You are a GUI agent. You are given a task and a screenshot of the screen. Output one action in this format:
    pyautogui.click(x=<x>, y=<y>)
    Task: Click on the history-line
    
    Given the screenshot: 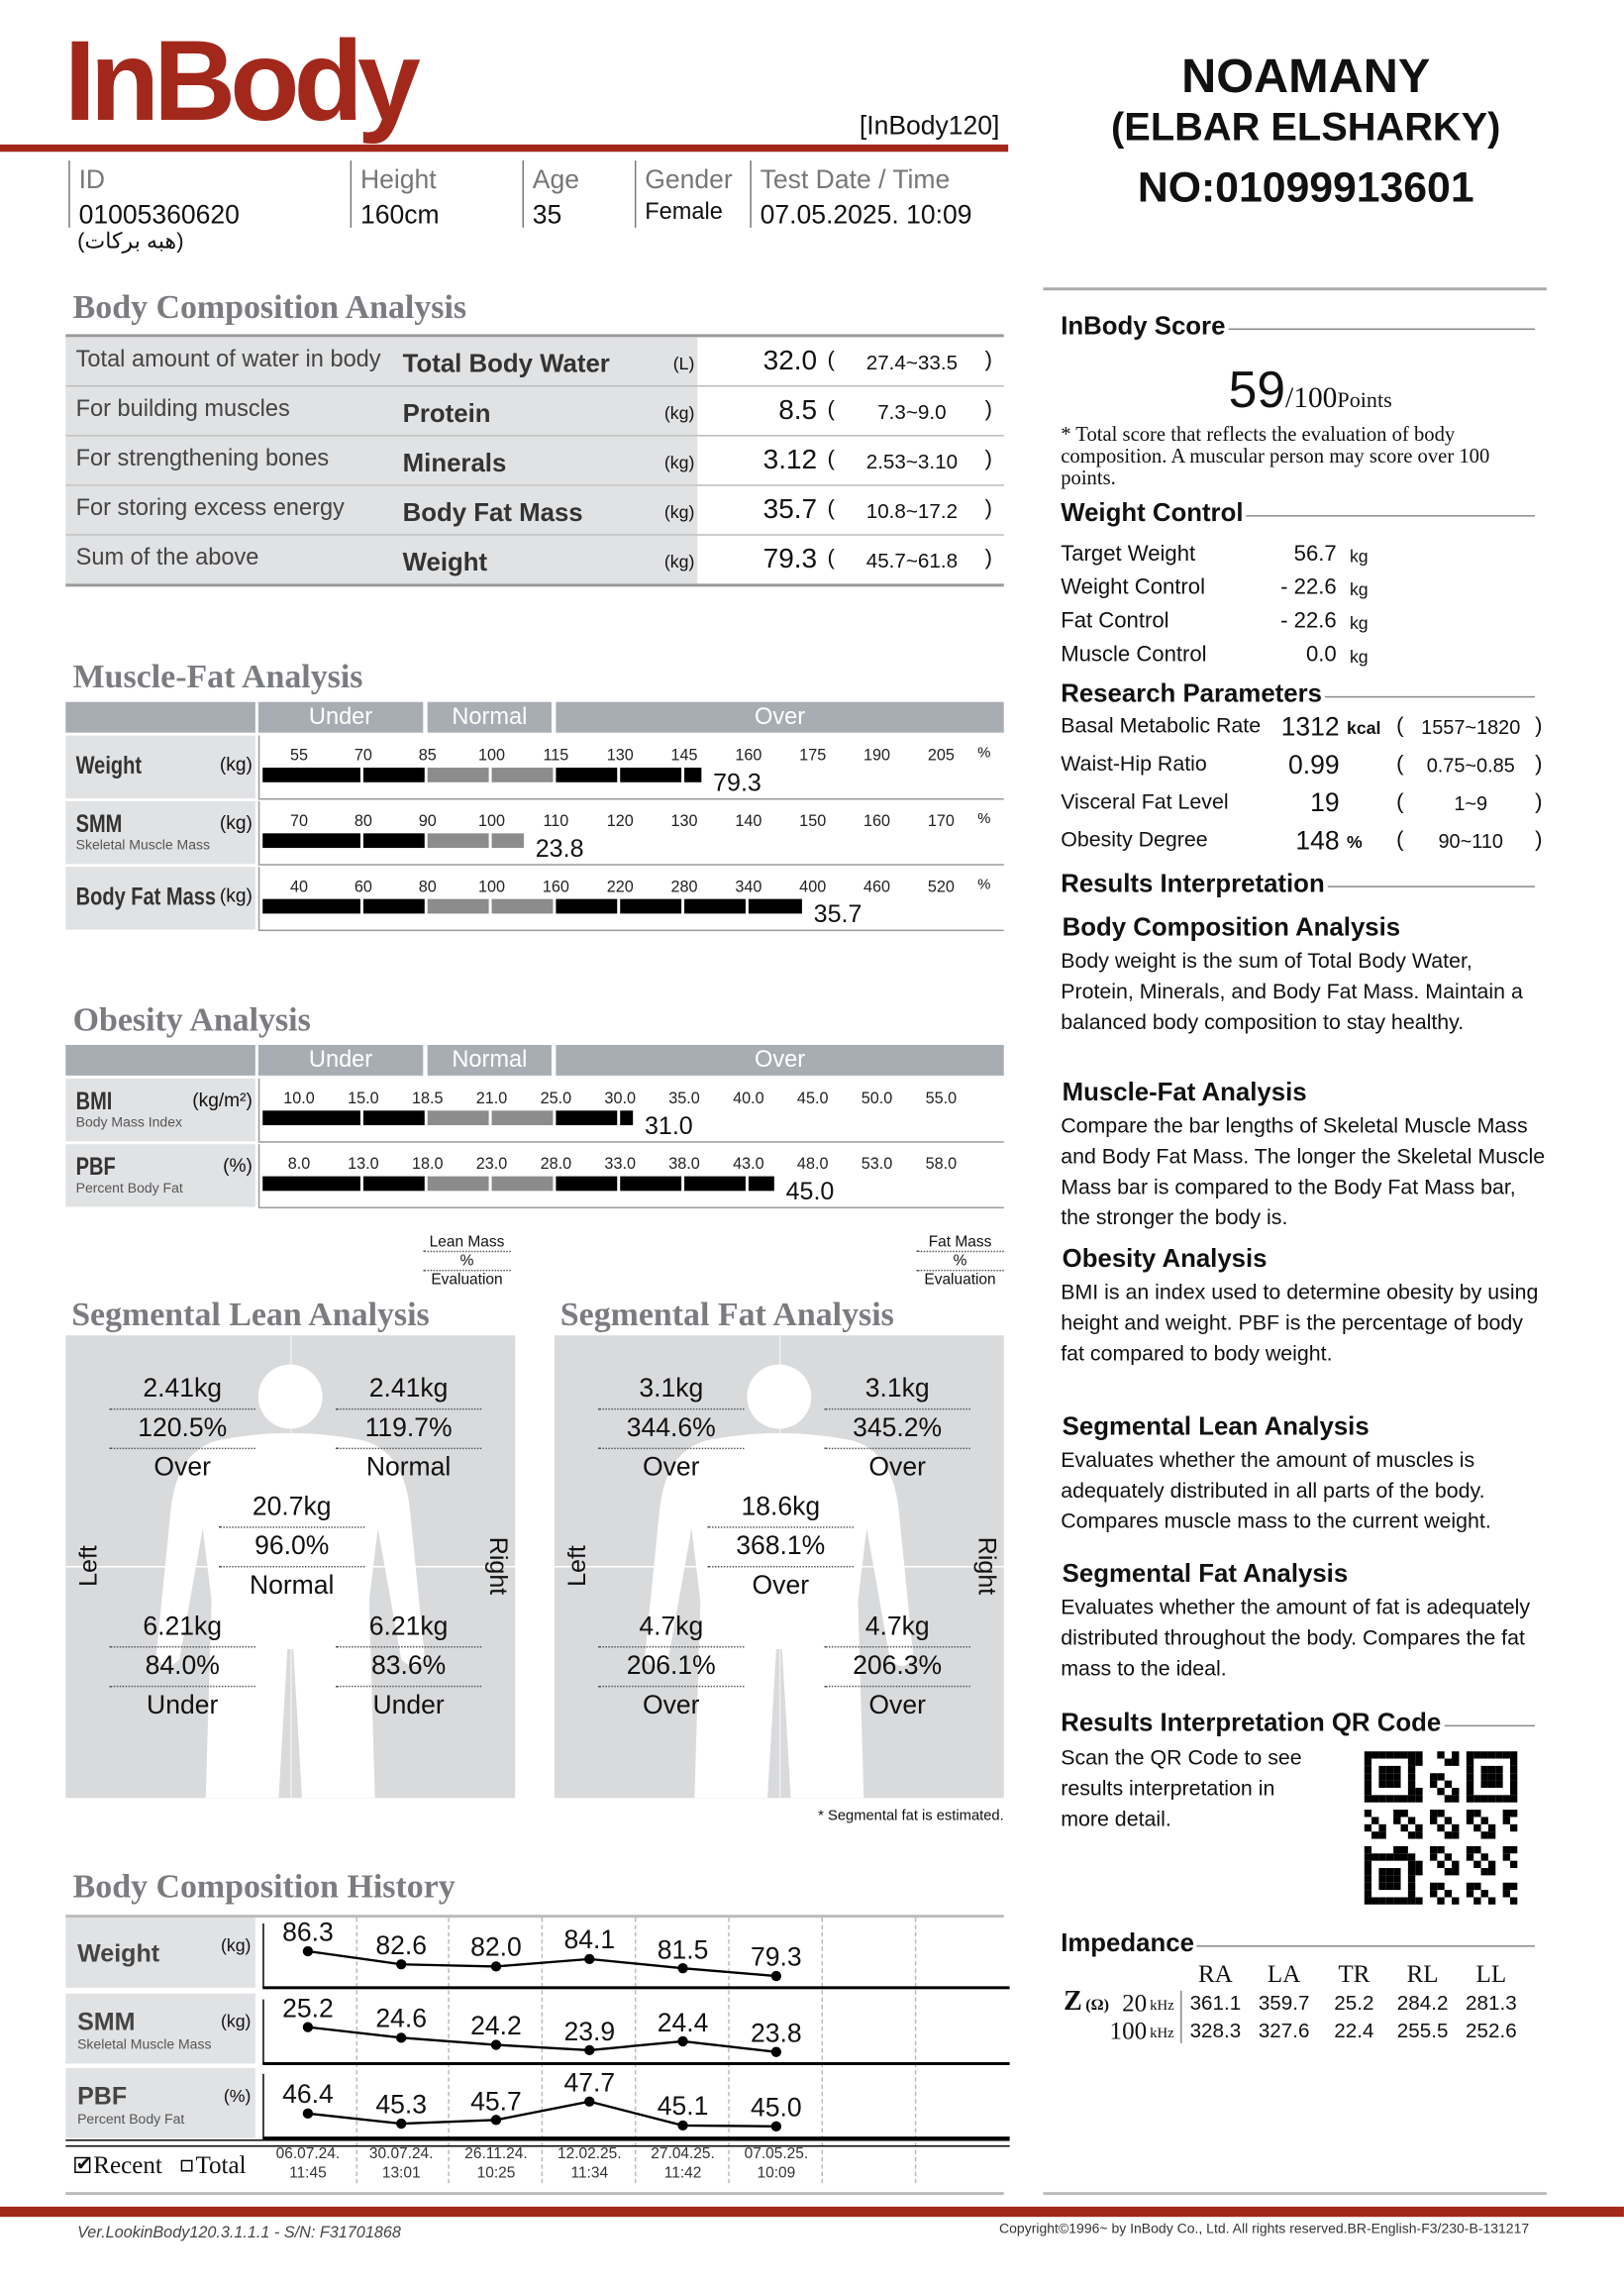 What is the action you would take?
    pyautogui.click(x=542, y=2114)
    